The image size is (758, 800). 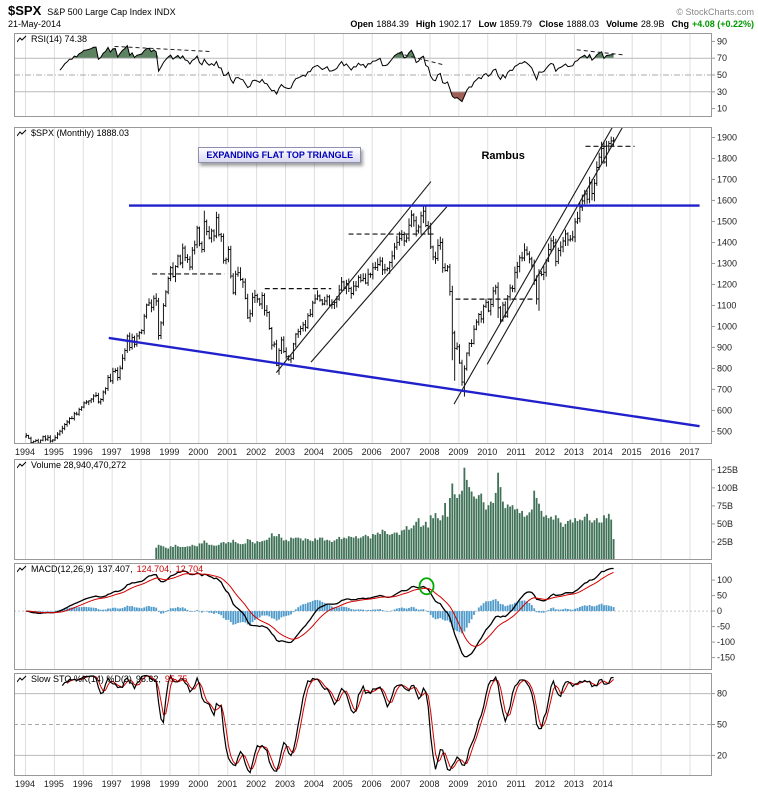 I want to click on price-label: $SPX (Monthly) 1888.03, so click(x=73, y=133).